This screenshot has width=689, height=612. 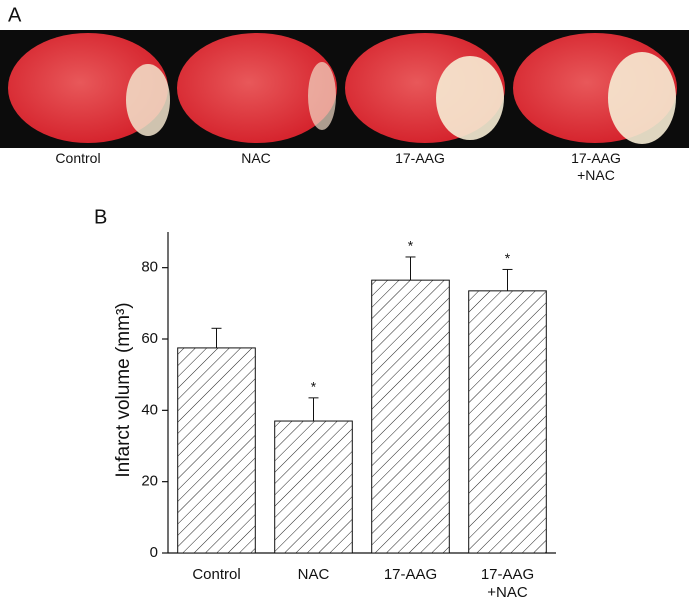 What do you see at coordinates (154, 552) in the screenshot?
I see `y-tick-label: 0` at bounding box center [154, 552].